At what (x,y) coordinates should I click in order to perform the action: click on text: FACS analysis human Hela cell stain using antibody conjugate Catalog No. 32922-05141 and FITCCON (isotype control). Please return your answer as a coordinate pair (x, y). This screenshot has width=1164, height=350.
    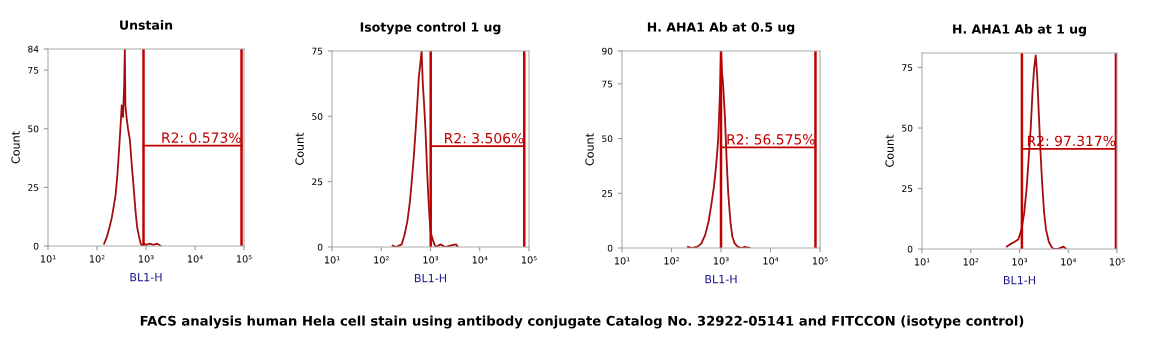
    Looking at the image, I should click on (582, 322).